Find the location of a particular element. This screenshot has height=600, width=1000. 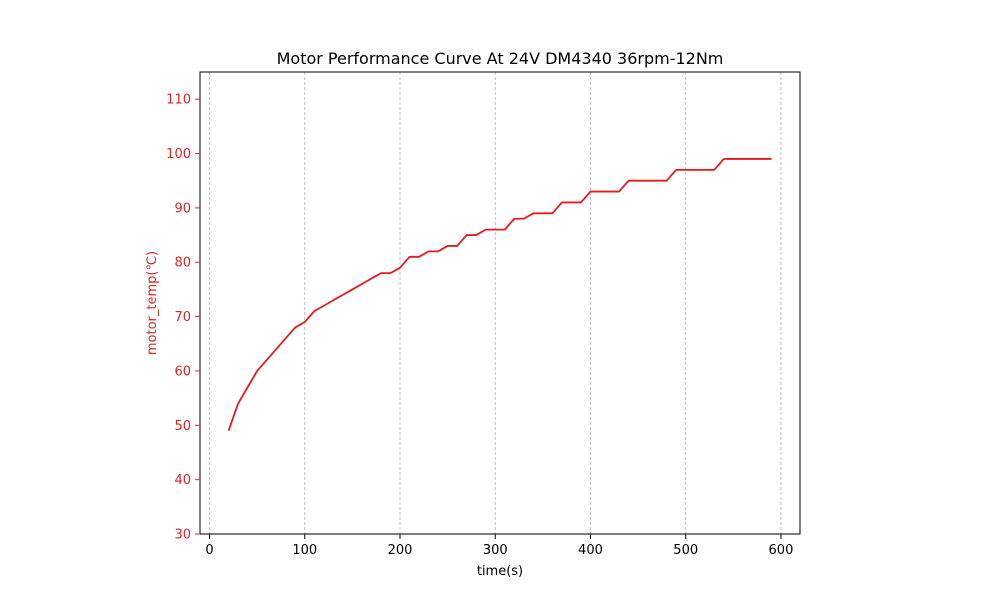

y-tick-label: 80 is located at coordinates (182, 263).